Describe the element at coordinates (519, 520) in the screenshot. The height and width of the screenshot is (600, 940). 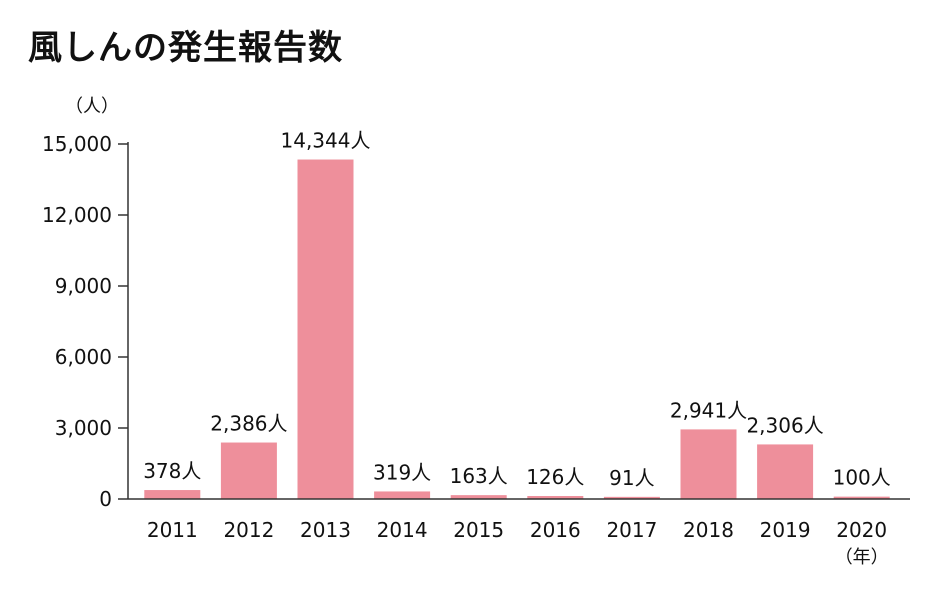
I see `x-axis: 2011 2012 2013 2014 2015 2016 2017 2018 2019 2020` at that location.